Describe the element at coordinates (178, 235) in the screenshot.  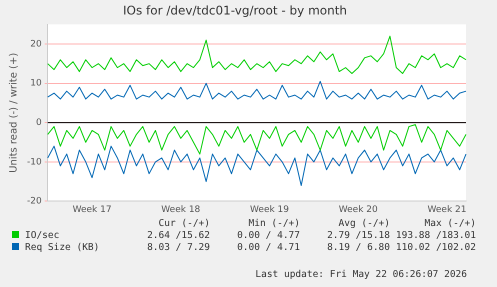
I see `text: 2.64 /15.62` at that location.